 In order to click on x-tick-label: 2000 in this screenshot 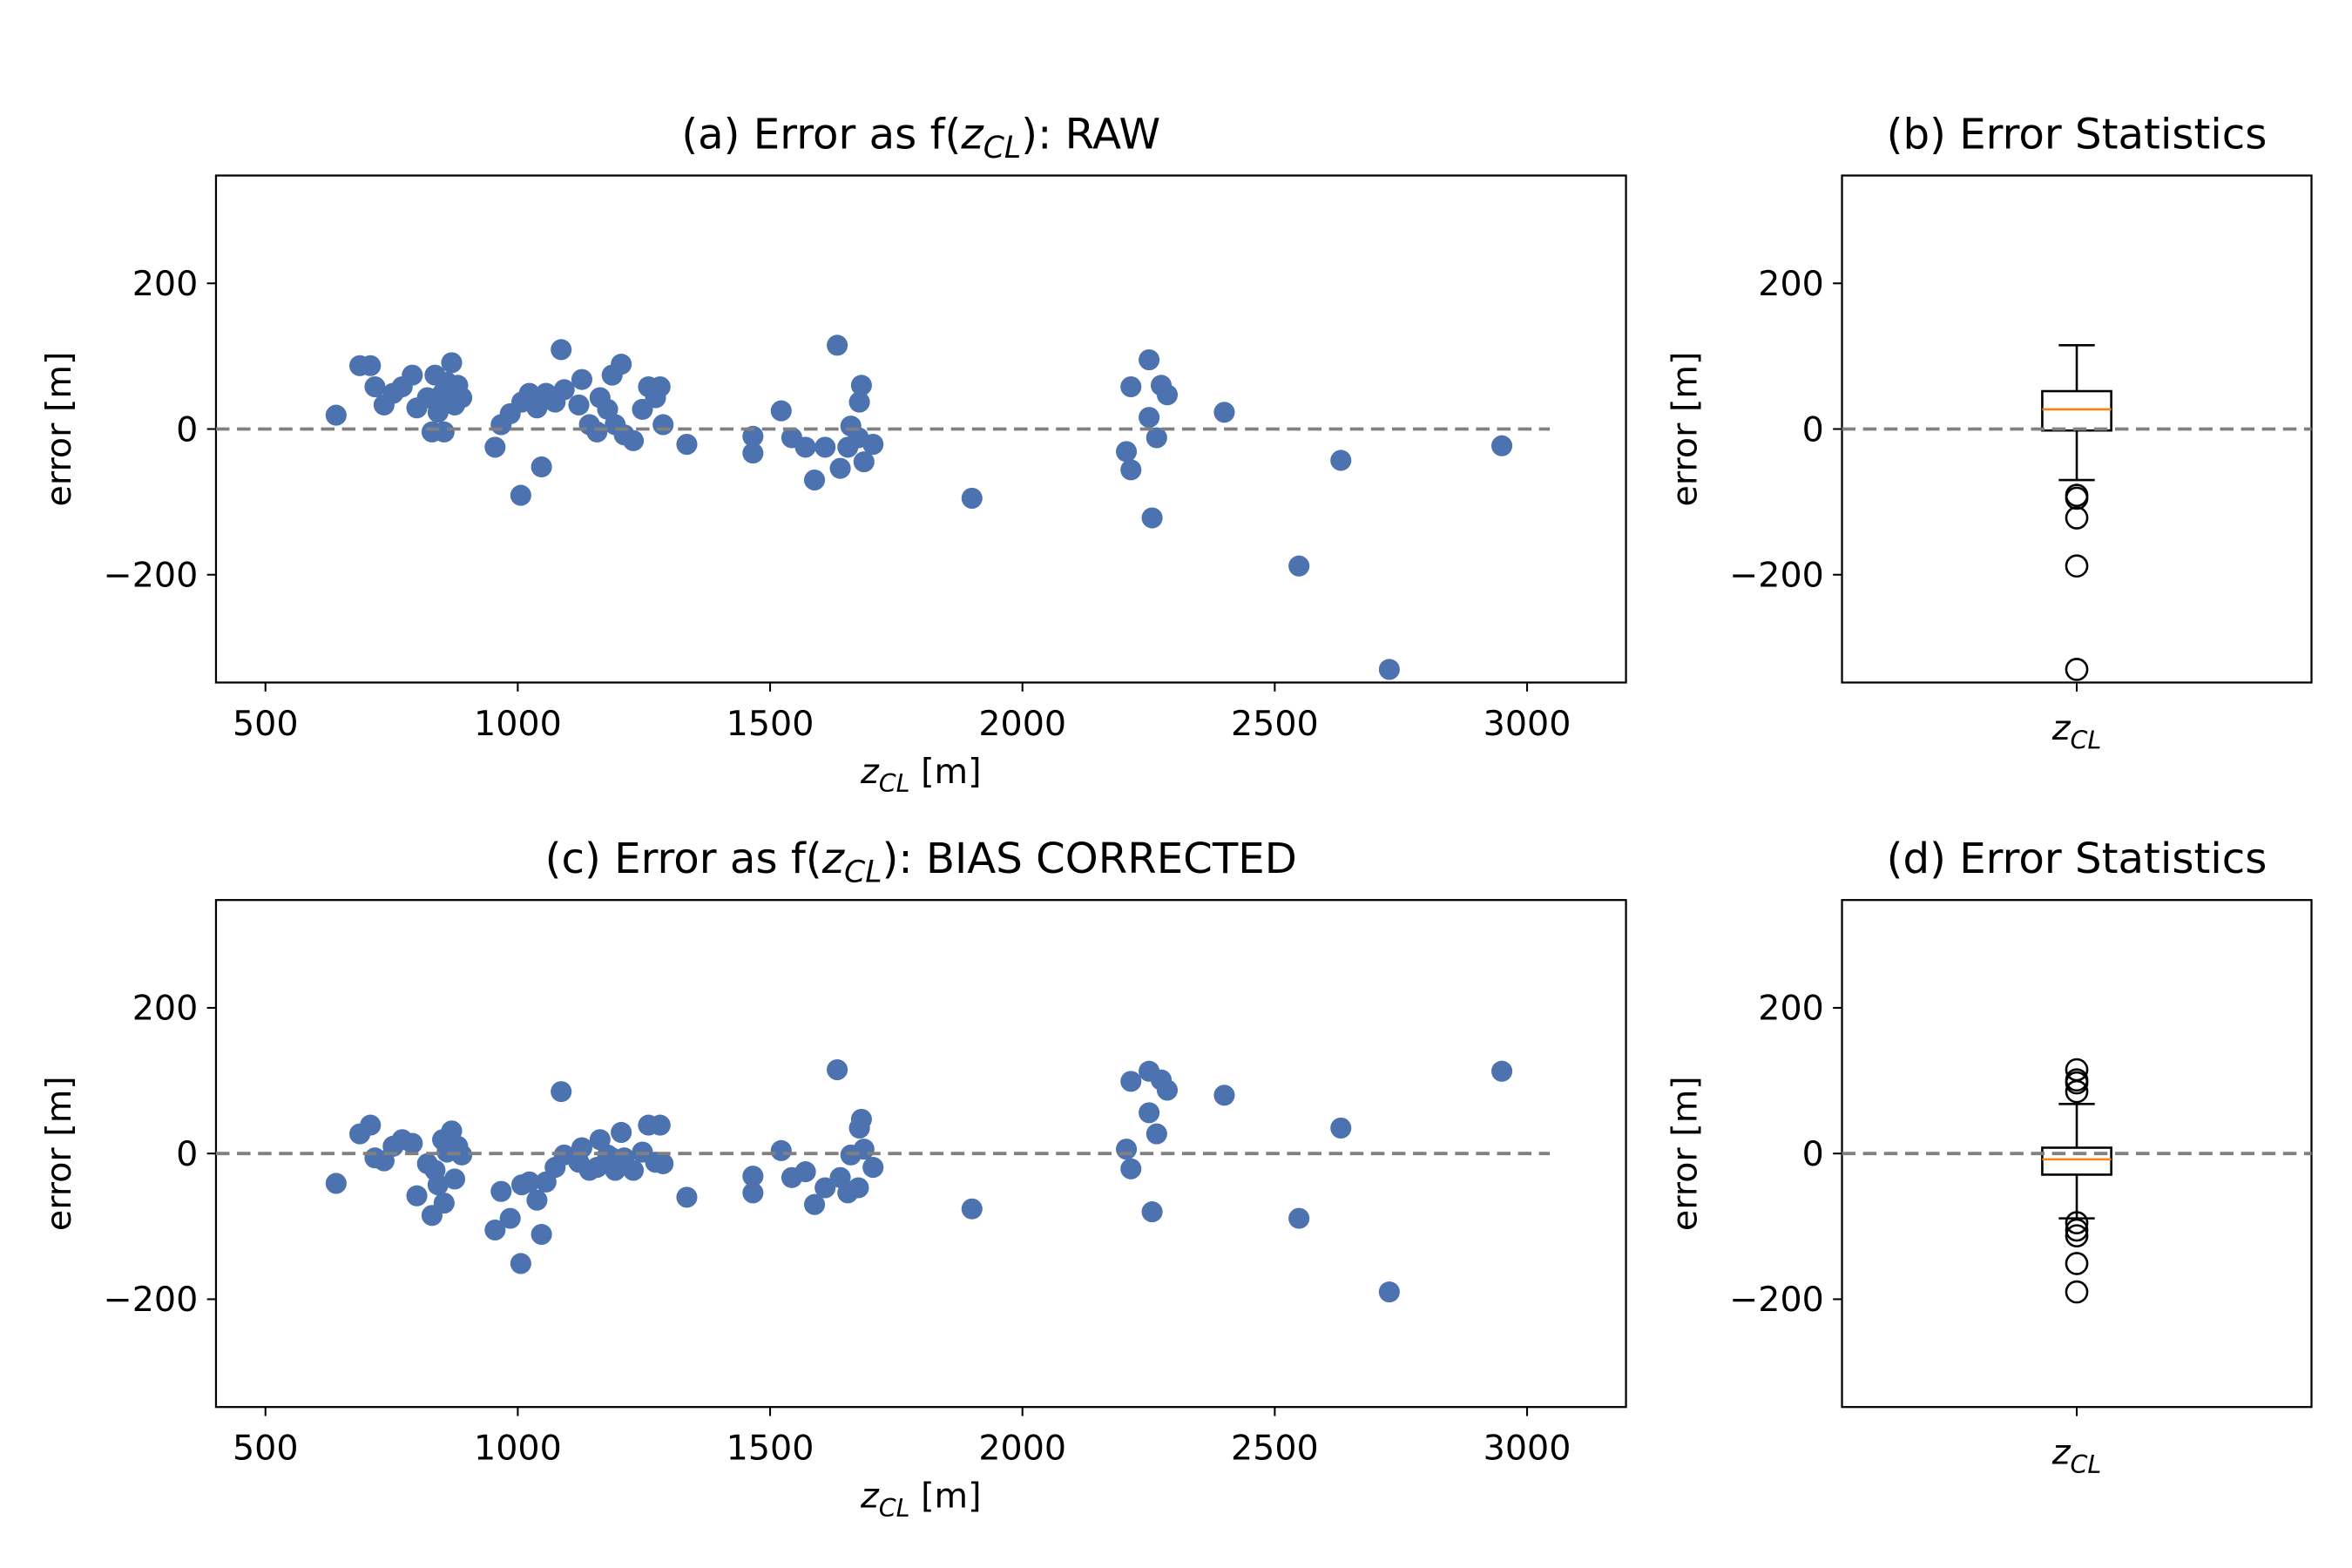, I will do `click(1022, 724)`.